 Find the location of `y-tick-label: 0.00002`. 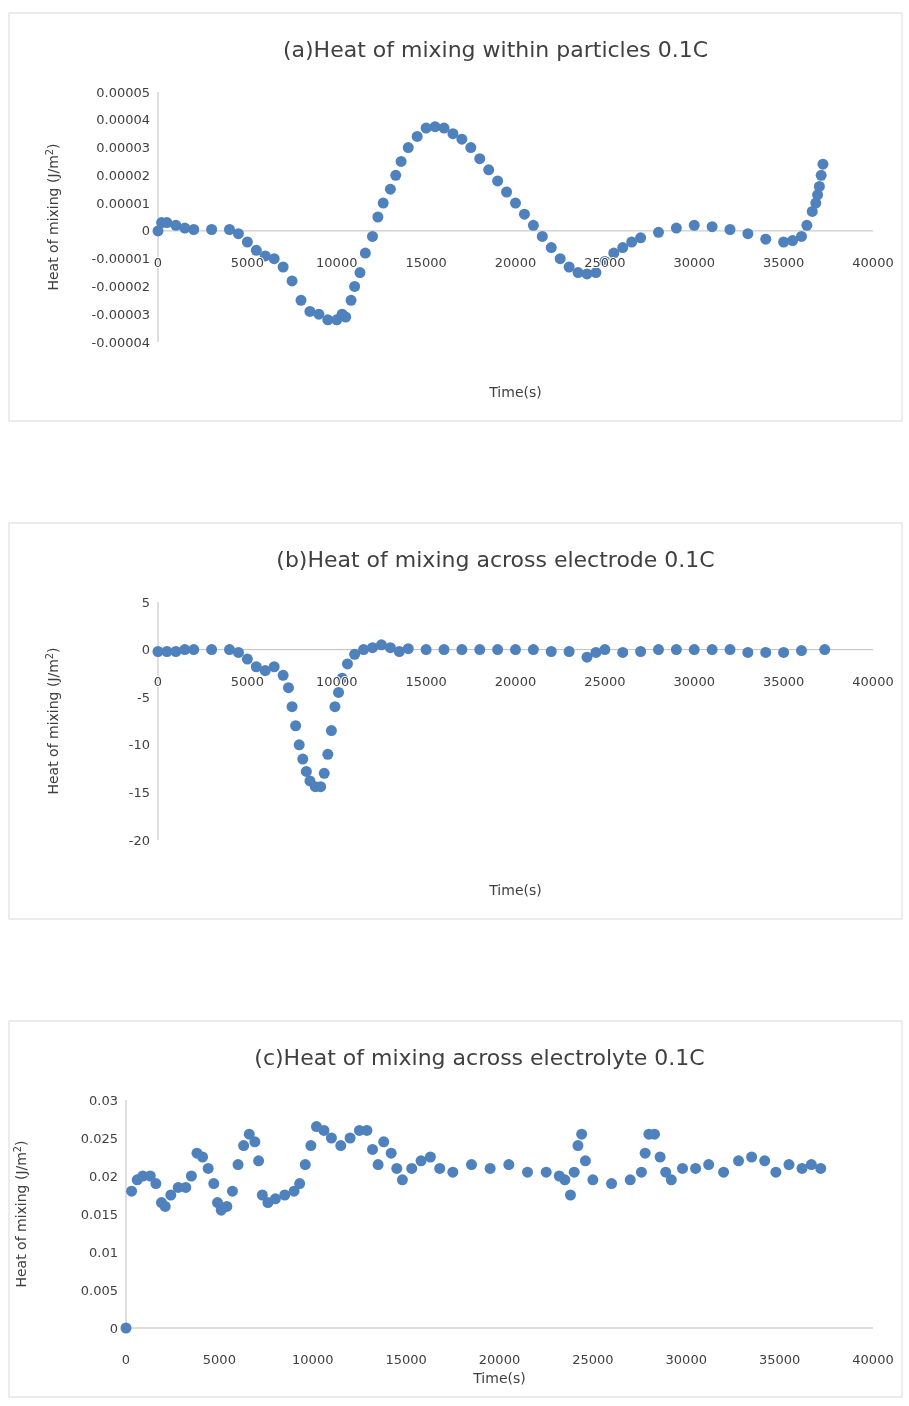

y-tick-label: 0.00002 is located at coordinates (123, 175).